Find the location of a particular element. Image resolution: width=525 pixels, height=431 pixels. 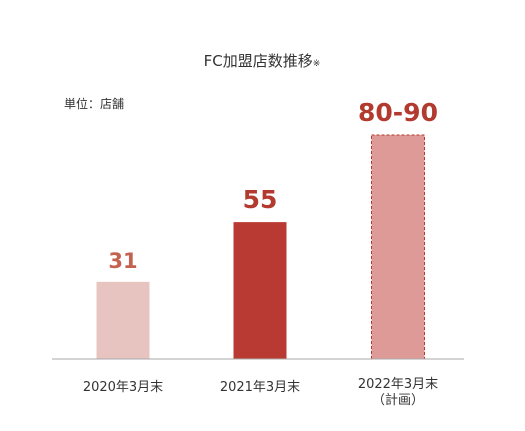

unit-label: 単位：店舗 is located at coordinates (94, 103).